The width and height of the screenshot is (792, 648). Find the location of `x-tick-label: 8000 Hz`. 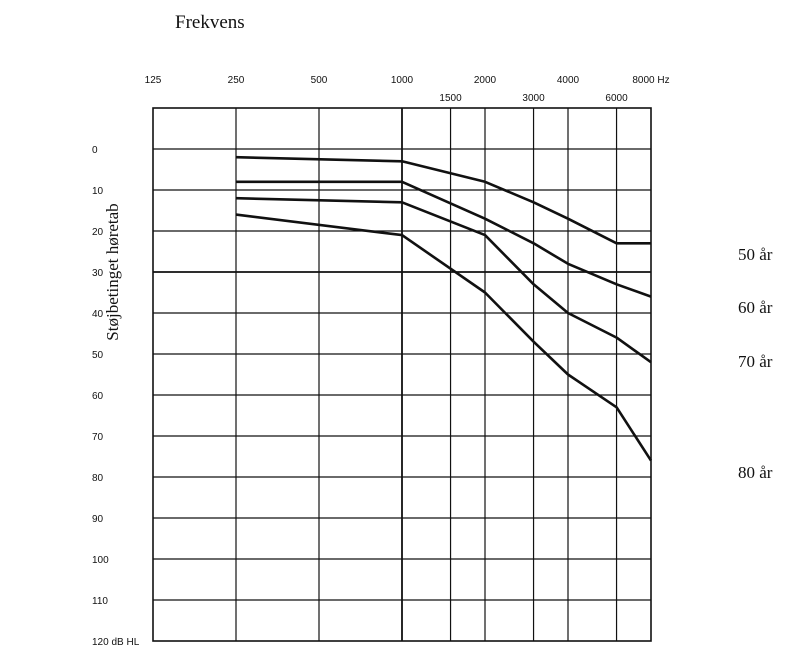

x-tick-label: 8000 Hz is located at coordinates (650, 80).